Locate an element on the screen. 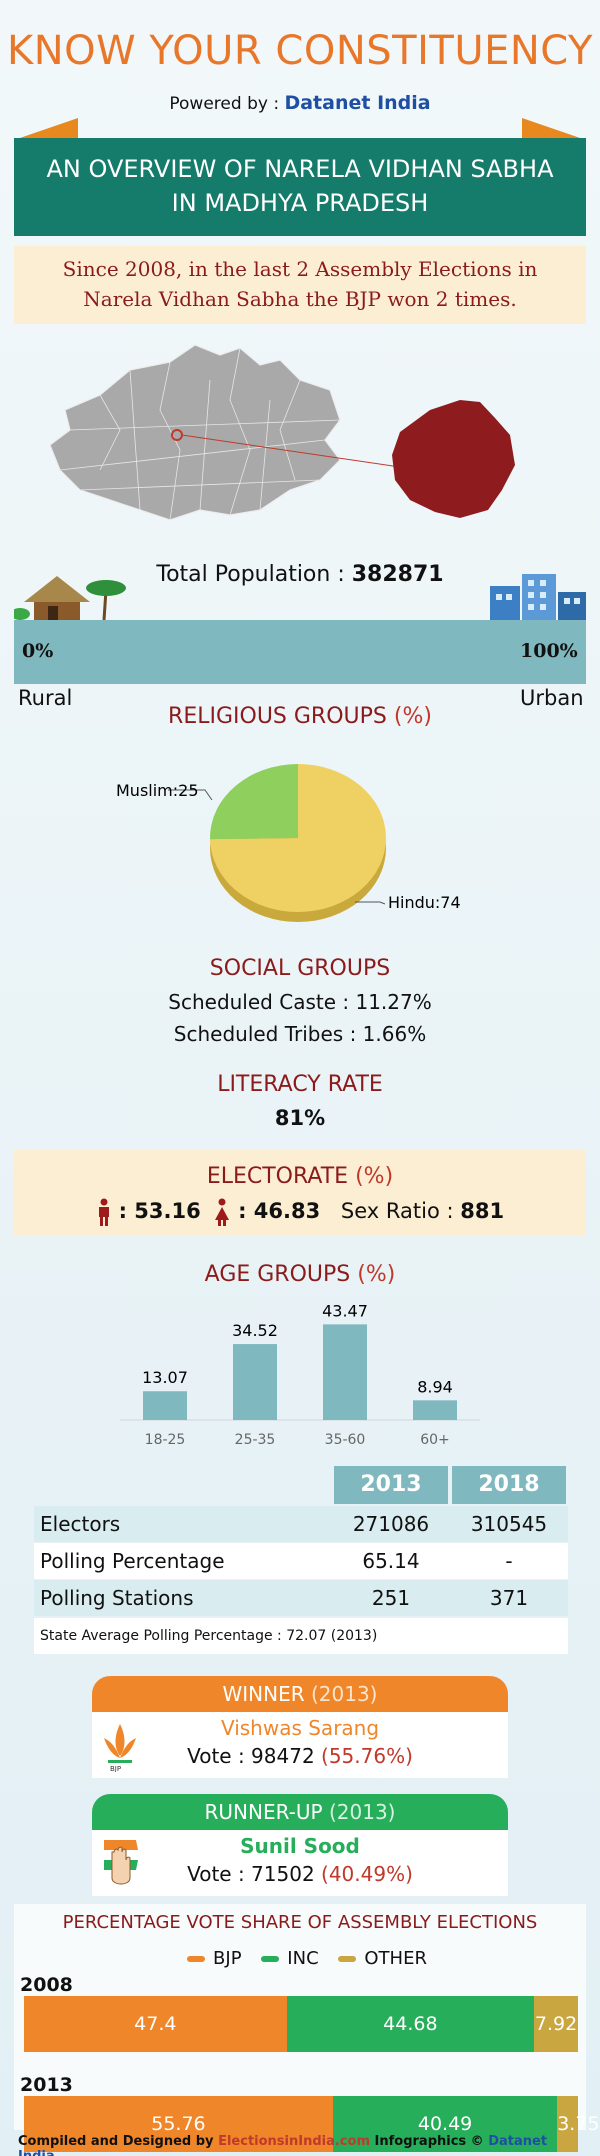 This screenshot has width=600, height=2156. footer-brand: Datanet India. is located at coordinates (283, 2145).